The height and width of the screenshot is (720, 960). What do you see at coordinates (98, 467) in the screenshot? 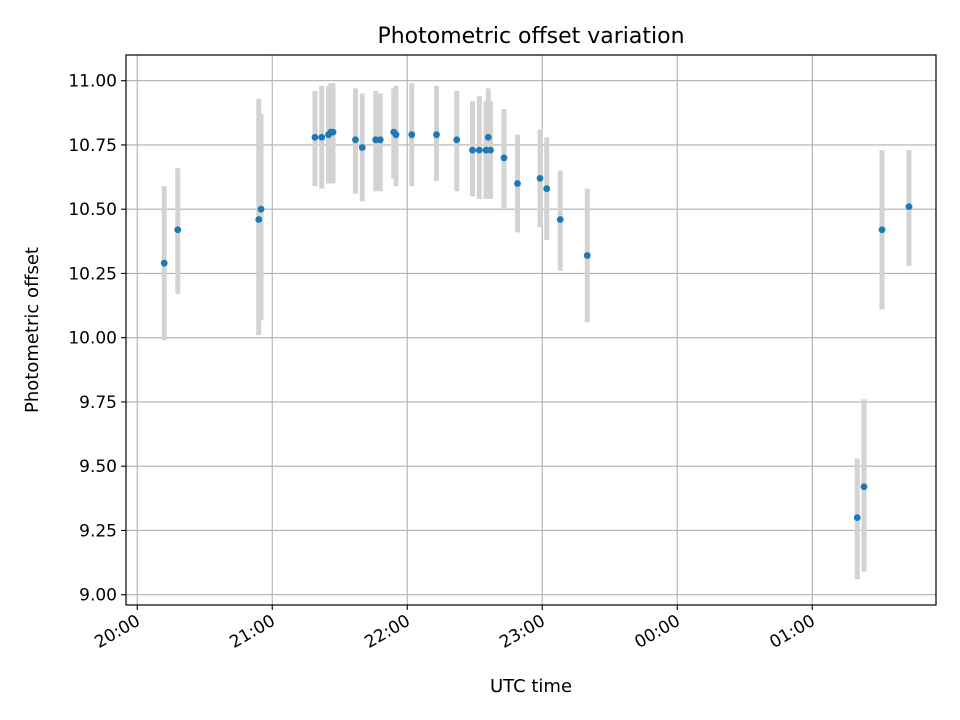
I see `y-tick-label: 9.50` at bounding box center [98, 467].